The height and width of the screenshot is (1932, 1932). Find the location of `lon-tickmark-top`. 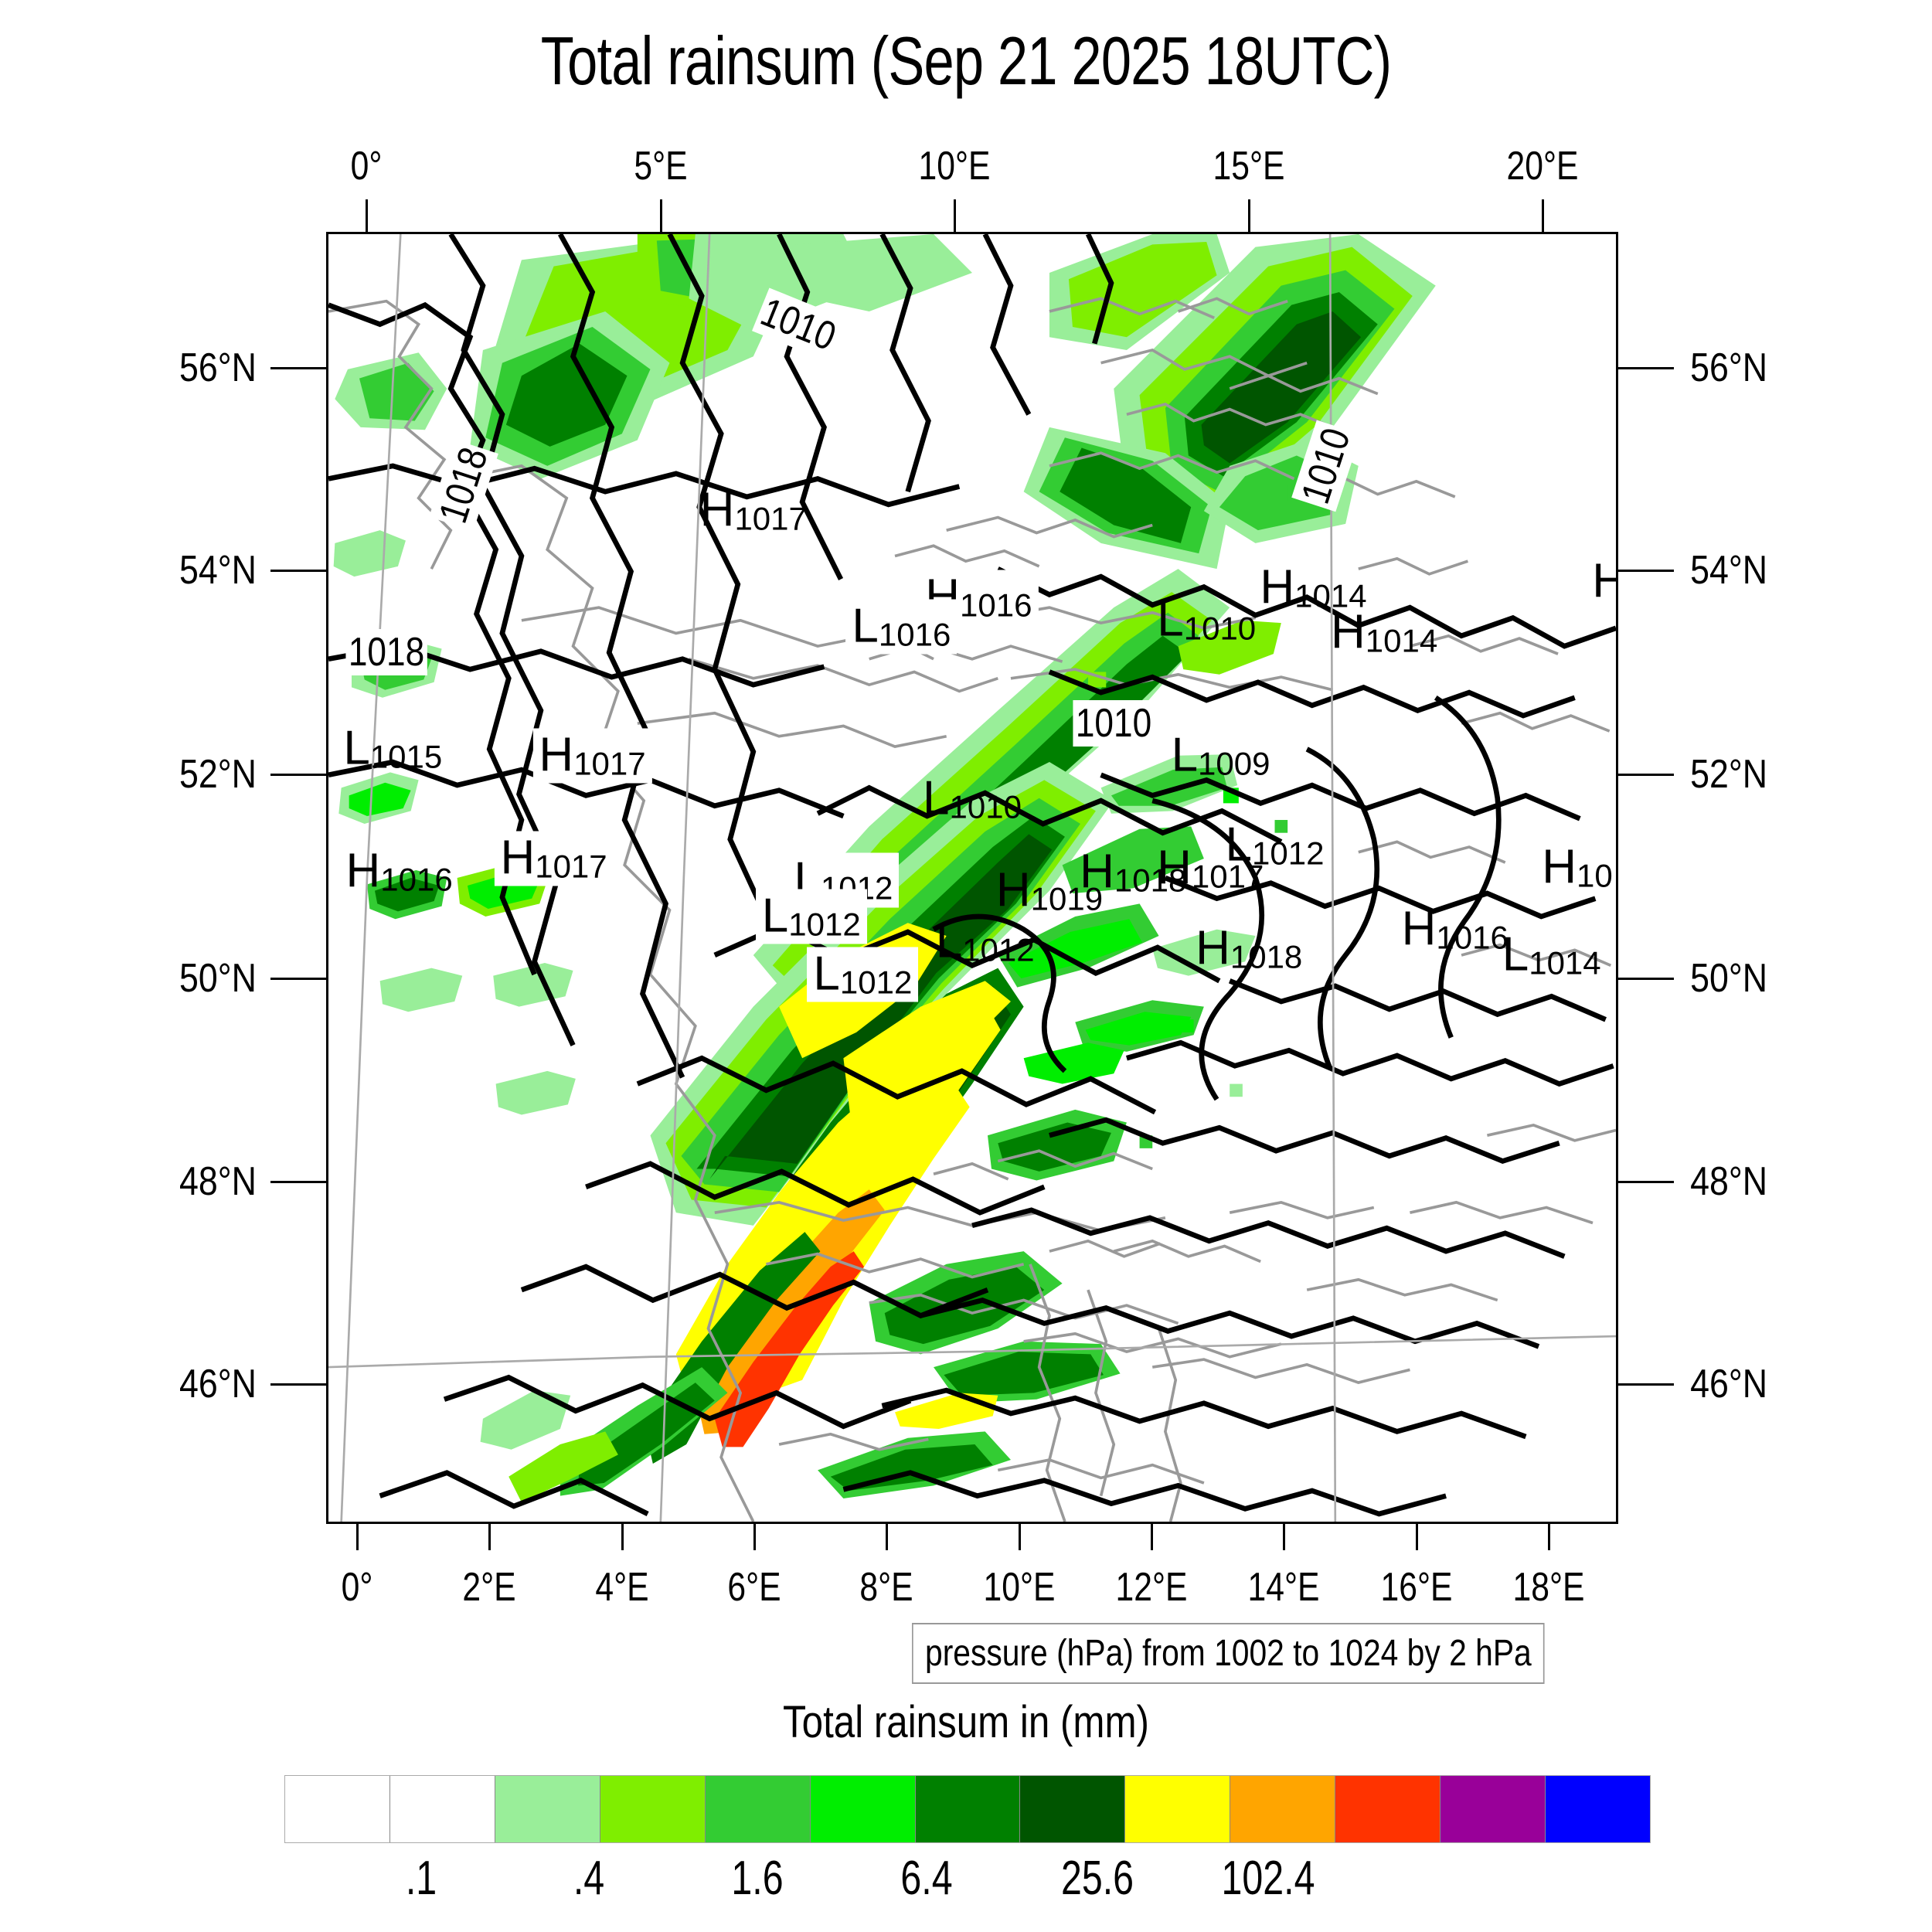

lon-tickmark-top is located at coordinates (1248, 216).